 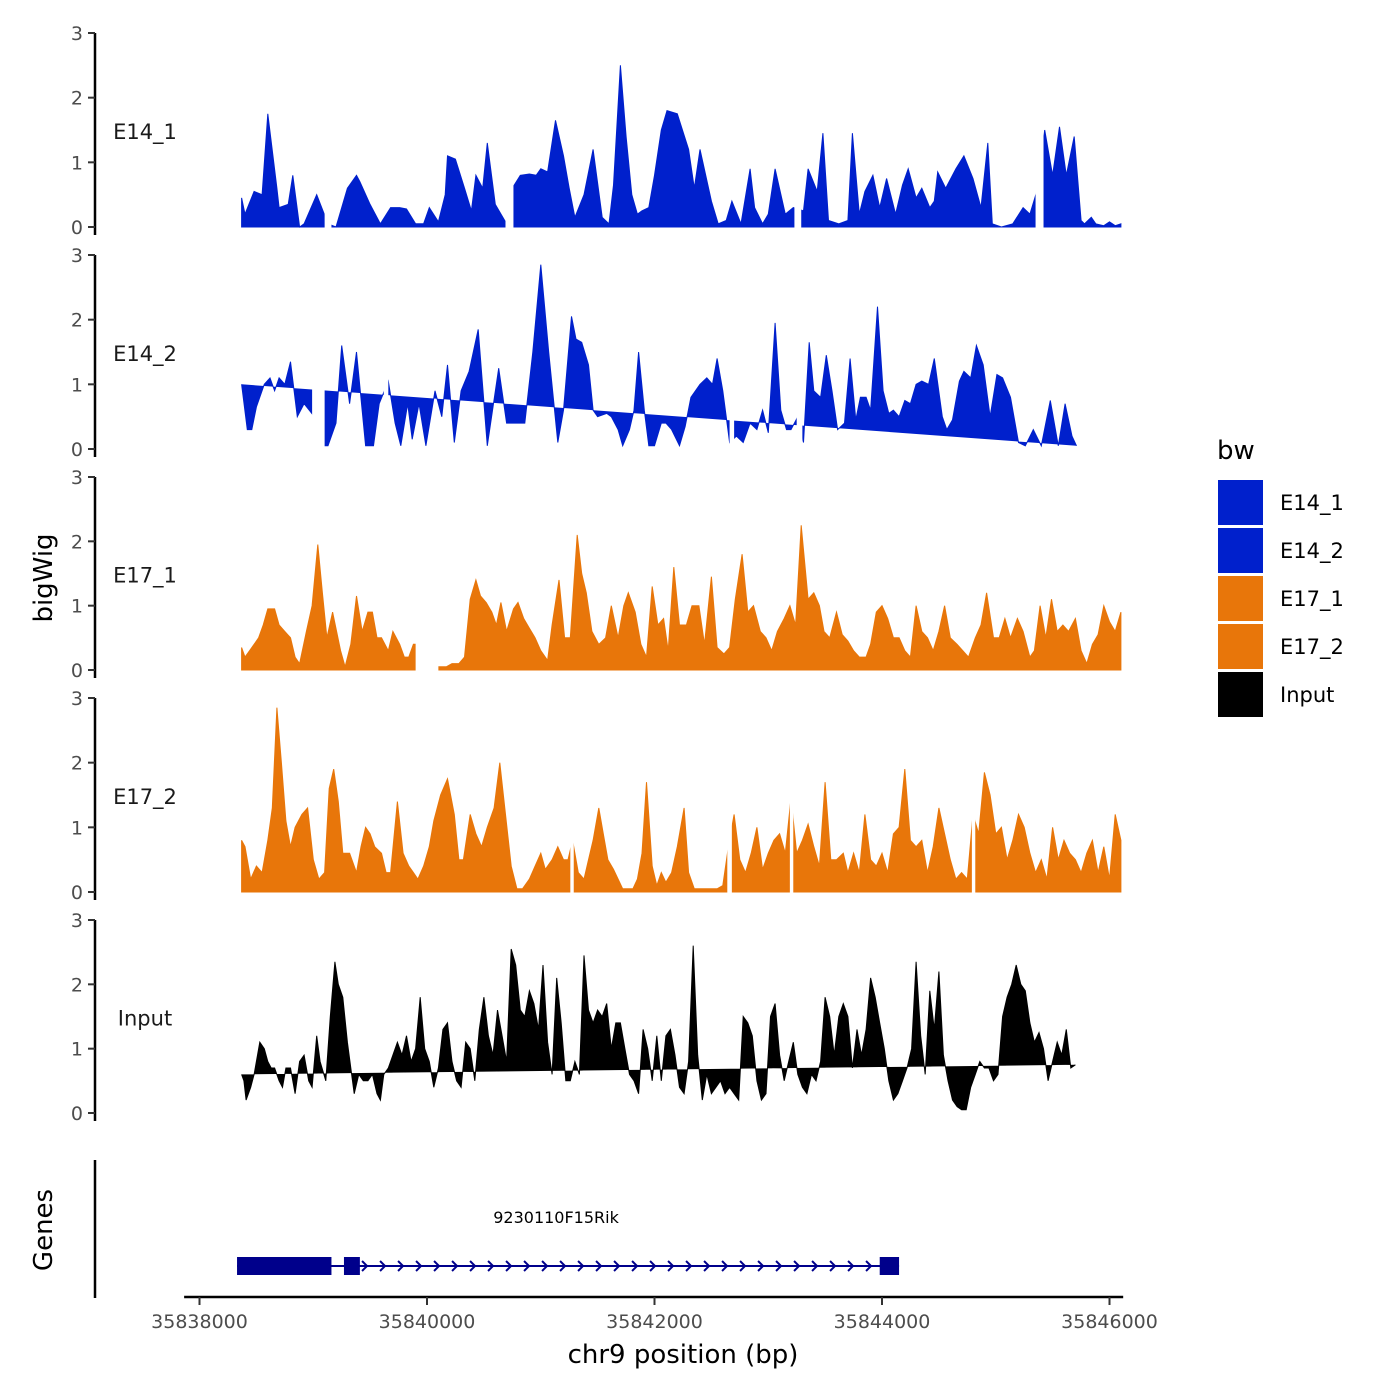 I want to click on x-tick-label: 35846000, so click(x=1109, y=1322).